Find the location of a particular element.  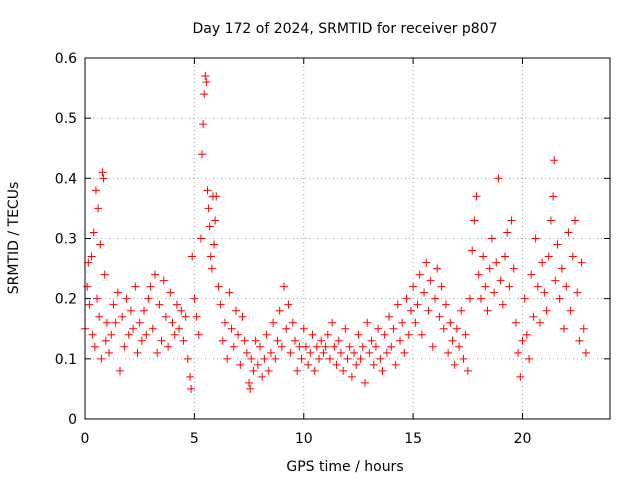

x-tick-label: 10 is located at coordinates (304, 439).